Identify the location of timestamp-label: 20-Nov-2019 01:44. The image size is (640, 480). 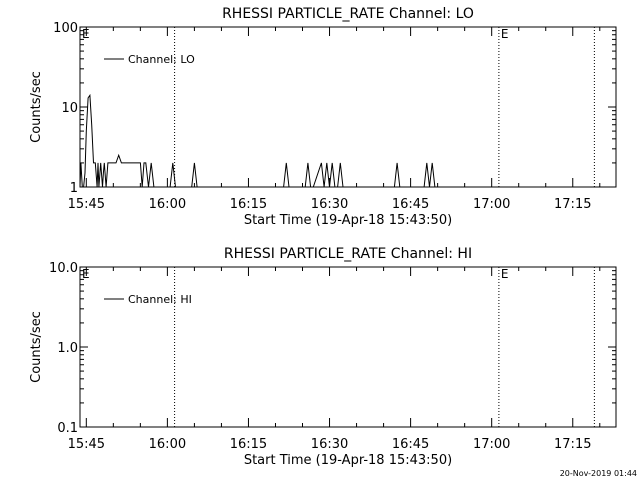
(598, 473).